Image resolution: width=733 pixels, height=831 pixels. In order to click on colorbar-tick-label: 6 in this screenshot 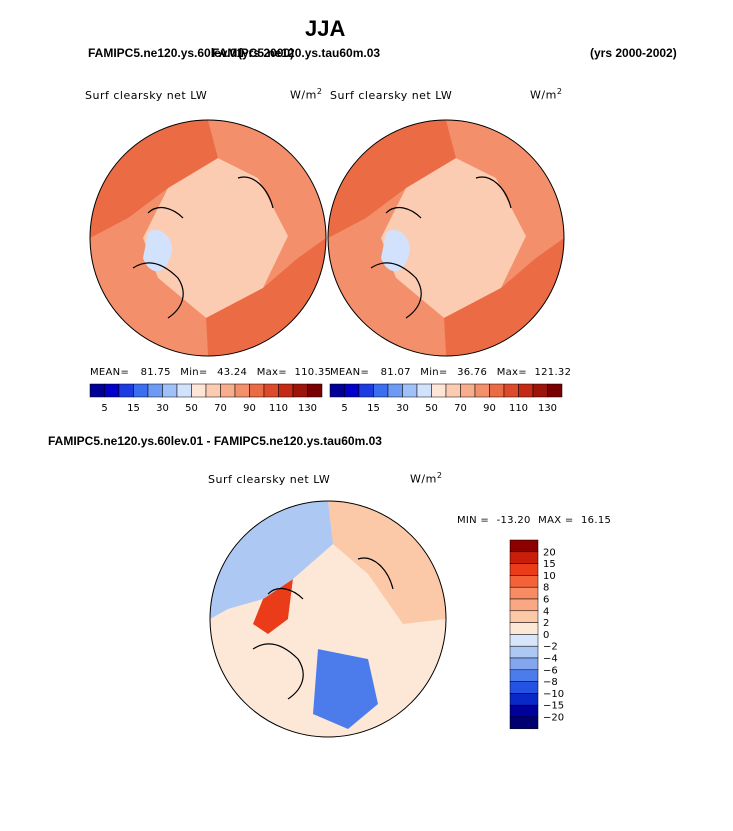, I will do `click(546, 600)`.